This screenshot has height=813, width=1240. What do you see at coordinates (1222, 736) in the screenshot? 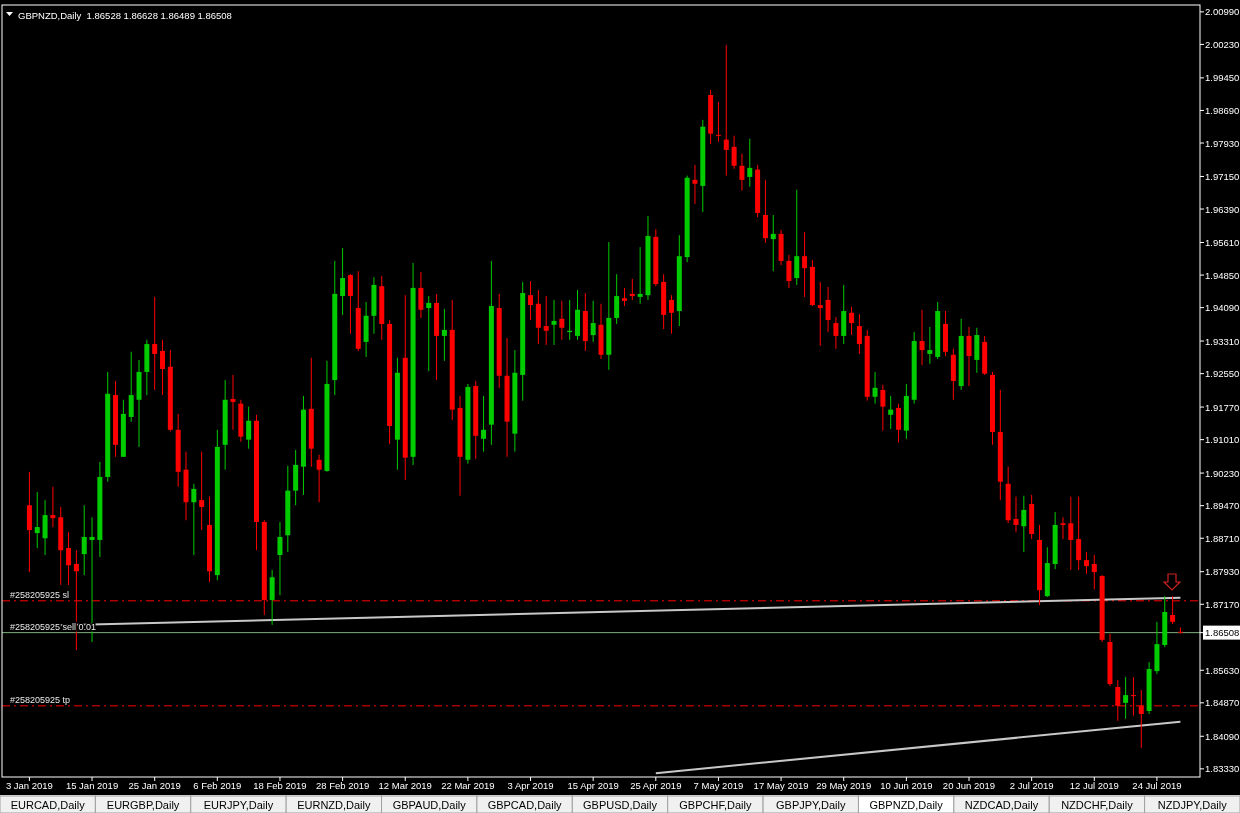
I see `y-tick-label: 1.84090` at bounding box center [1222, 736].